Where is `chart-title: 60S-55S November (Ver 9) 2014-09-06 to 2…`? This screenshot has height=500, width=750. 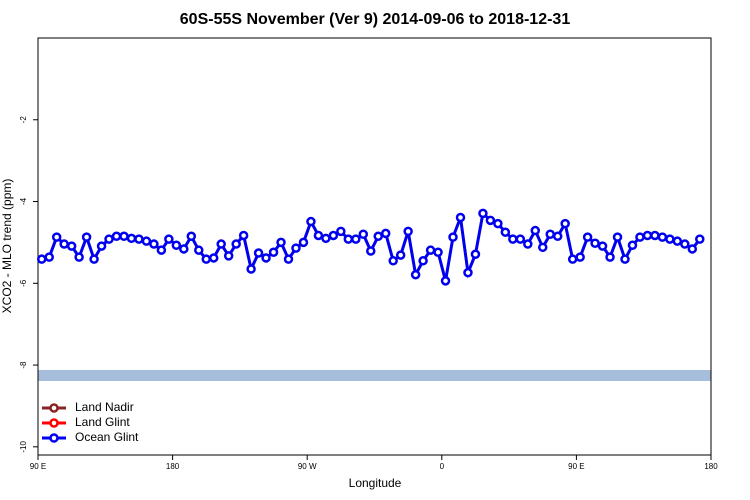
chart-title: 60S-55S November (Ver 9) 2014-09-06 to 2… is located at coordinates (375, 19).